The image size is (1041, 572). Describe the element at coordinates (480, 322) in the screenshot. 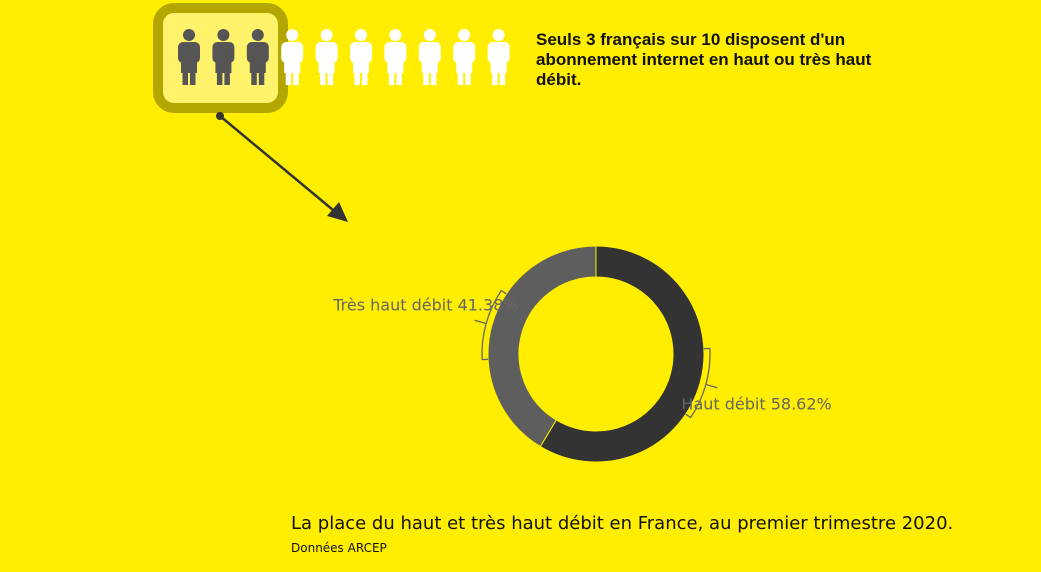

I see `label-leader-tr-s-haut-d-bit` at that location.